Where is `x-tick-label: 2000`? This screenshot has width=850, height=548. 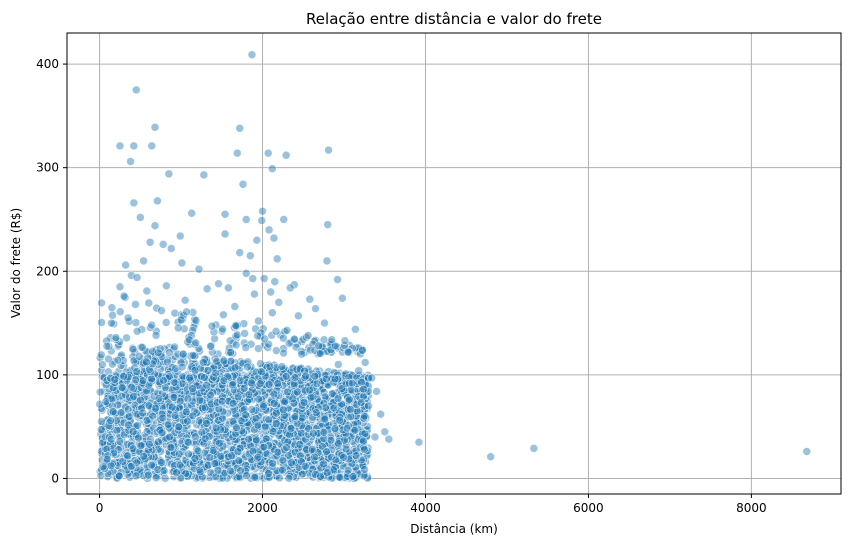 x-tick-label: 2000 is located at coordinates (262, 508).